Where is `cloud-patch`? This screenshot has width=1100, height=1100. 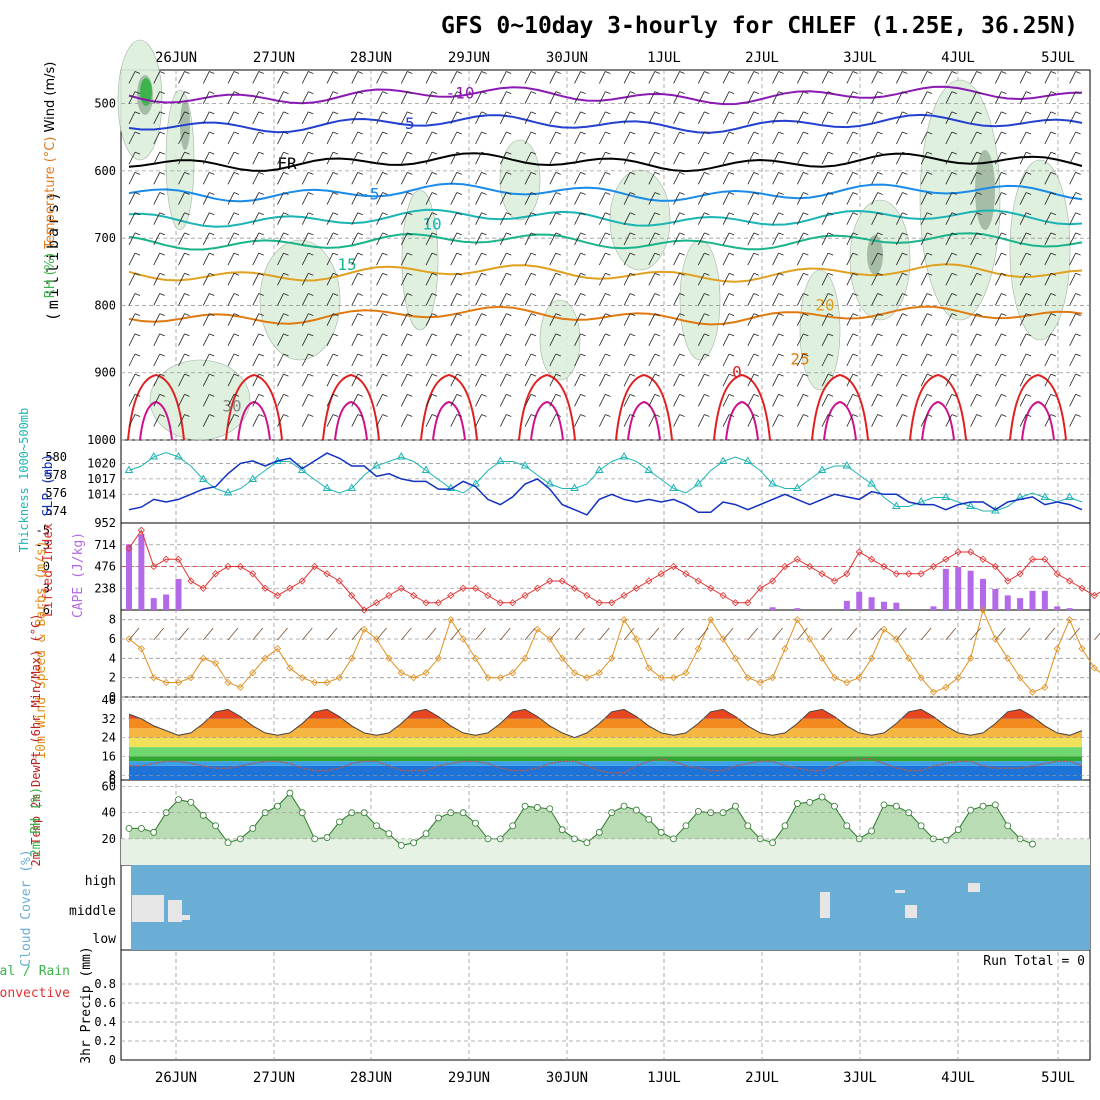 cloud-patch is located at coordinates (148, 908).